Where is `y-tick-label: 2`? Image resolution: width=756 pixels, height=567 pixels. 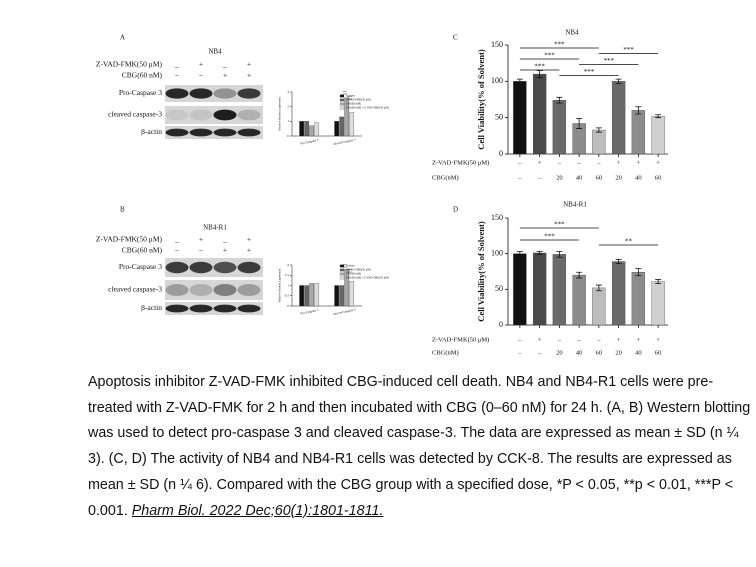
y-tick-label: 2 is located at coordinates (288, 265).